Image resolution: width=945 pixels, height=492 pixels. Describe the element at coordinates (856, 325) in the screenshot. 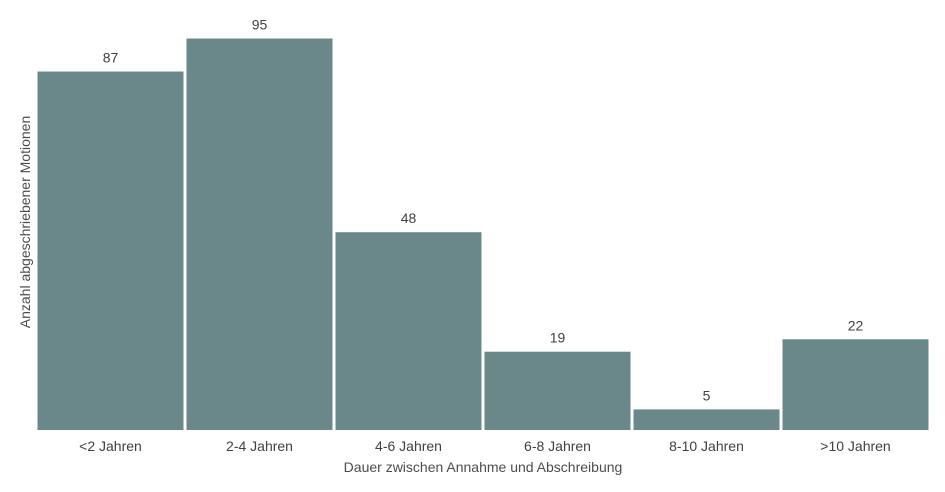

I see `data-label-5: 22` at that location.